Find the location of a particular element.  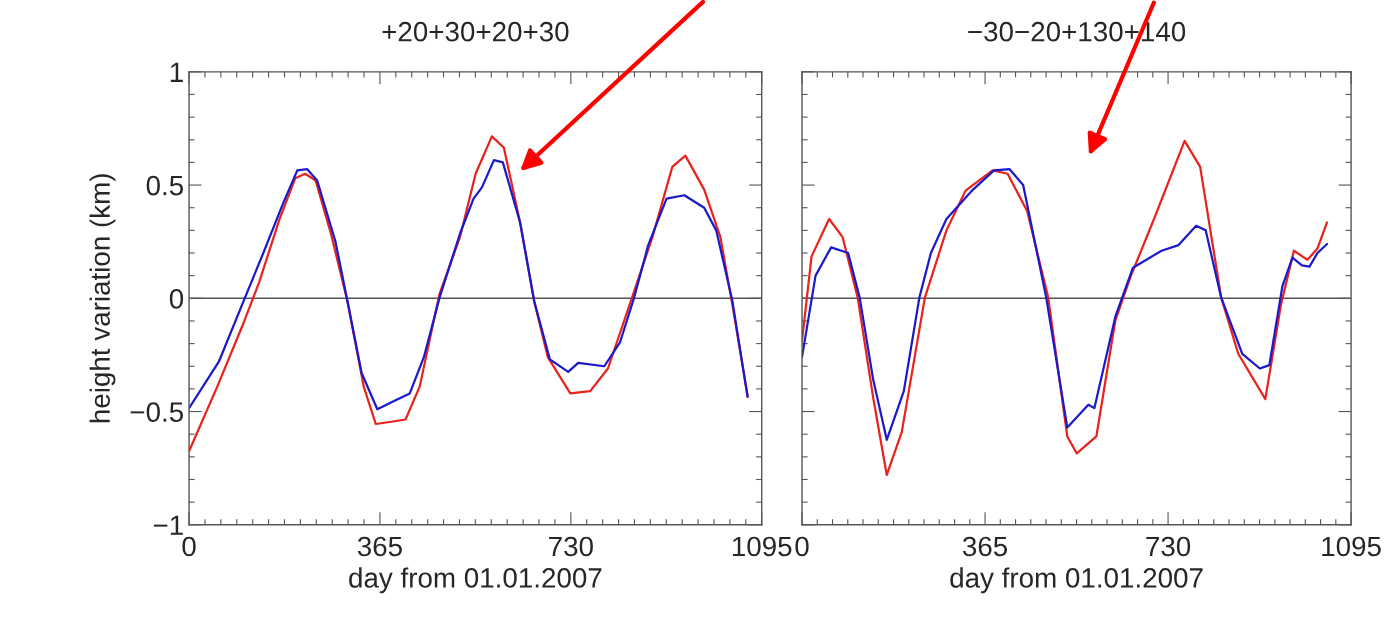

x-tick-label: 0 is located at coordinates (802, 546).